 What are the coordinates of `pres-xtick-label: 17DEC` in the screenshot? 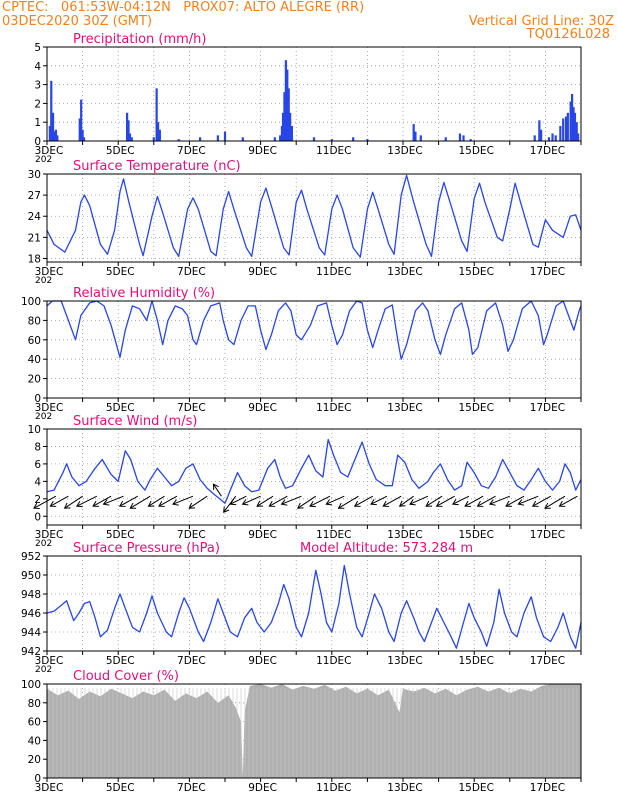 It's located at (547, 661).